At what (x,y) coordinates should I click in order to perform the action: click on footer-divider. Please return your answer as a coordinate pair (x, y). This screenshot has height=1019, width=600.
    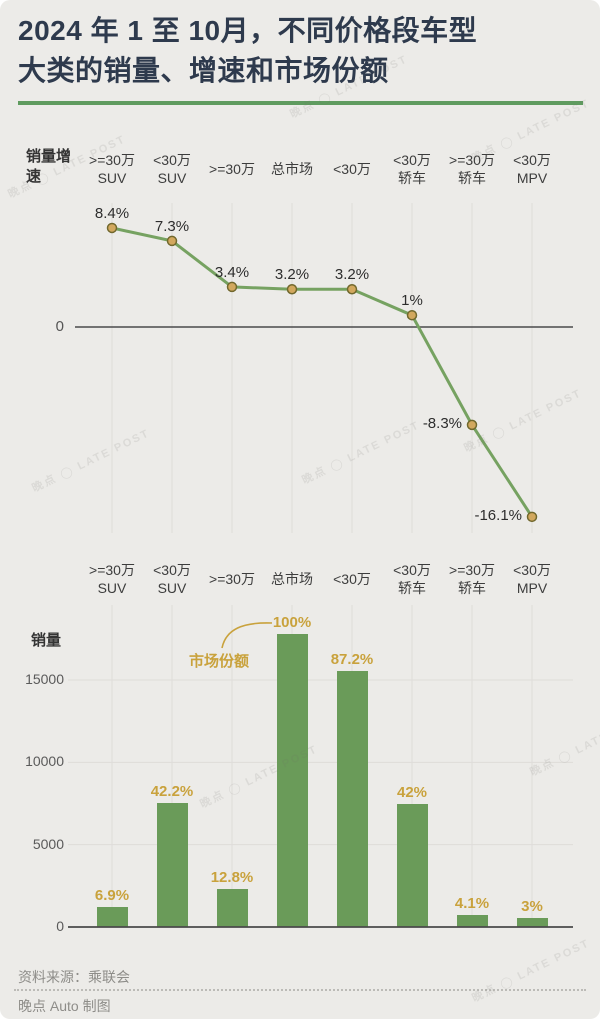
    Looking at the image, I should click on (300, 990).